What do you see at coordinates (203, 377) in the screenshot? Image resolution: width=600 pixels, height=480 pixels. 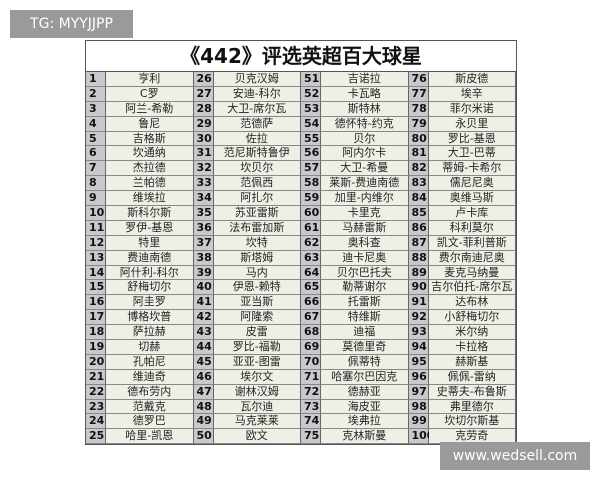 I see `rank-number: 46` at bounding box center [203, 377].